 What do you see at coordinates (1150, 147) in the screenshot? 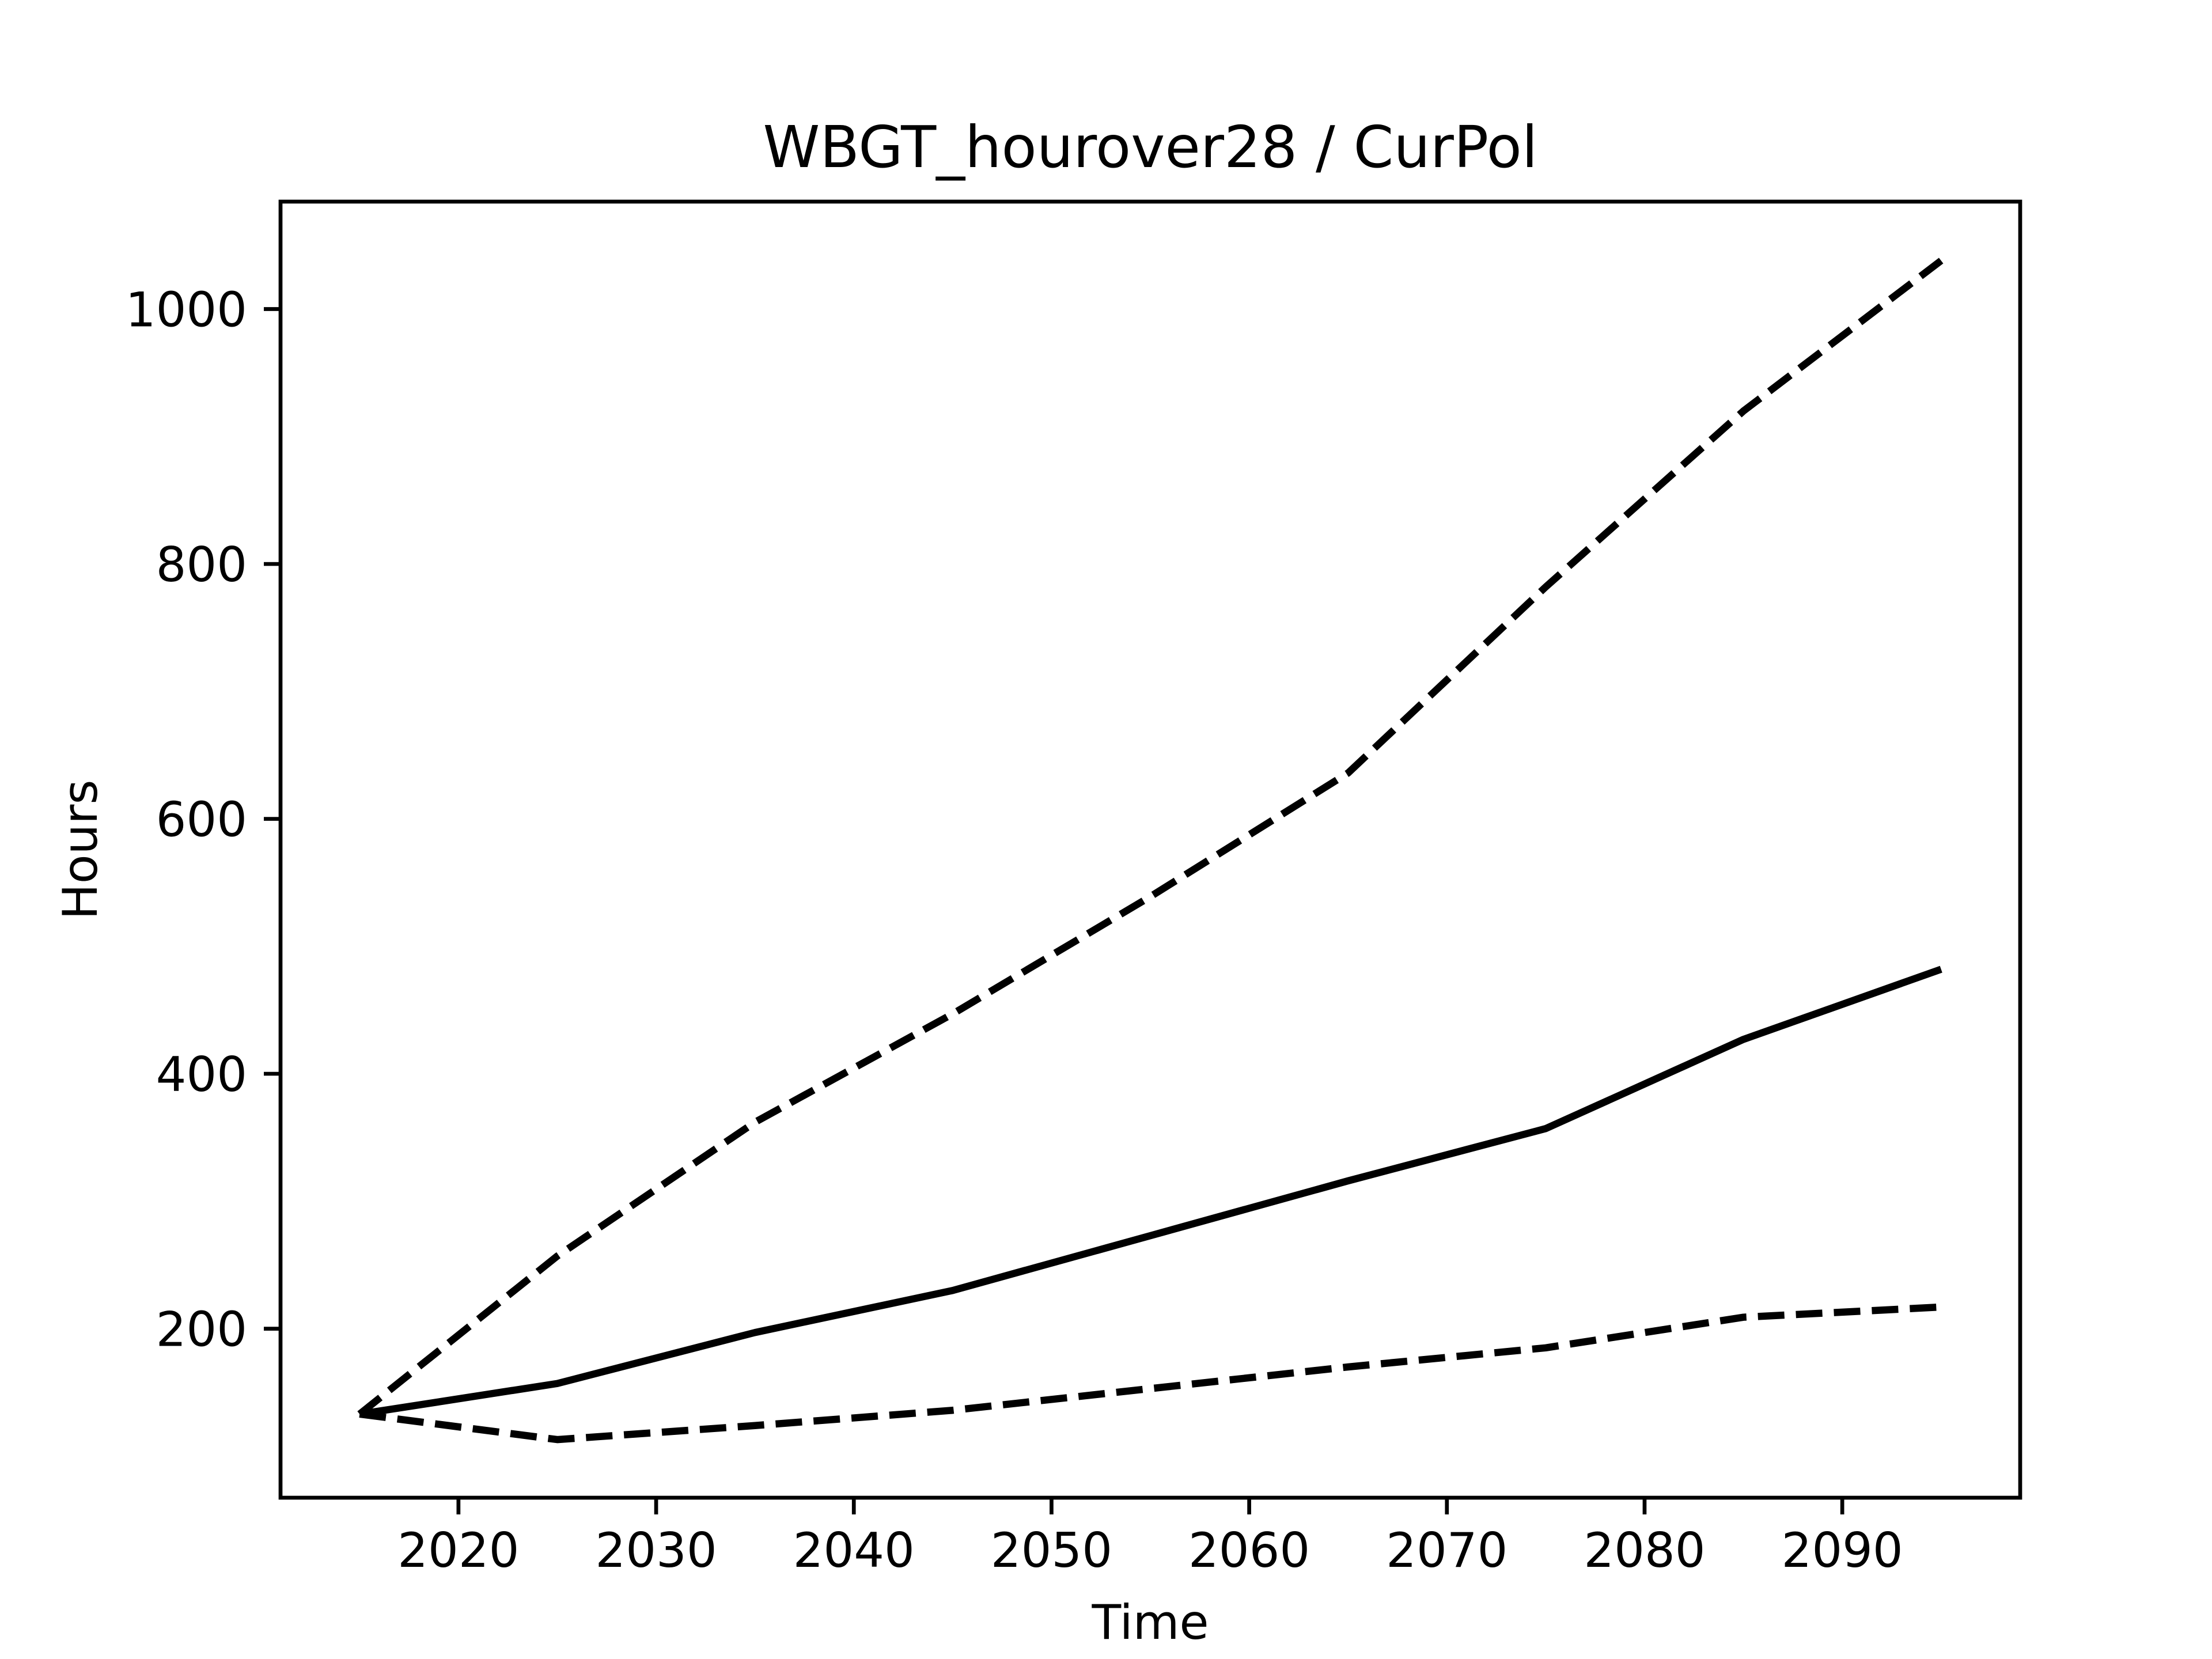
I see `chart-title: WBGT_hourover28 / CurPol` at bounding box center [1150, 147].